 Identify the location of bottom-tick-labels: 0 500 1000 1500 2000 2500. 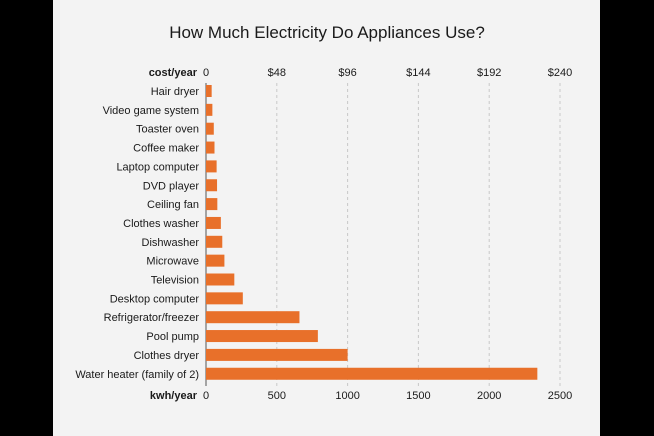
(387, 396).